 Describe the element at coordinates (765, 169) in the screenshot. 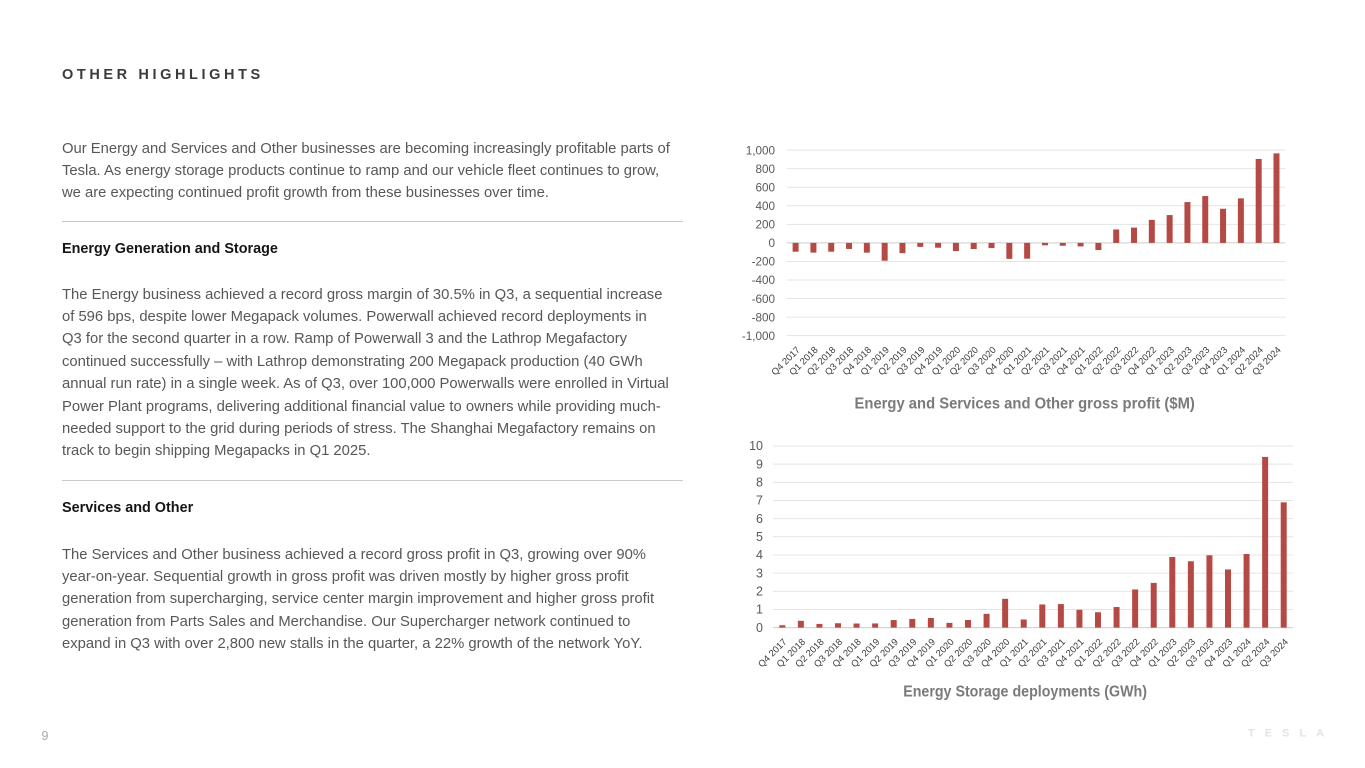

I see `svg-text: 800` at that location.